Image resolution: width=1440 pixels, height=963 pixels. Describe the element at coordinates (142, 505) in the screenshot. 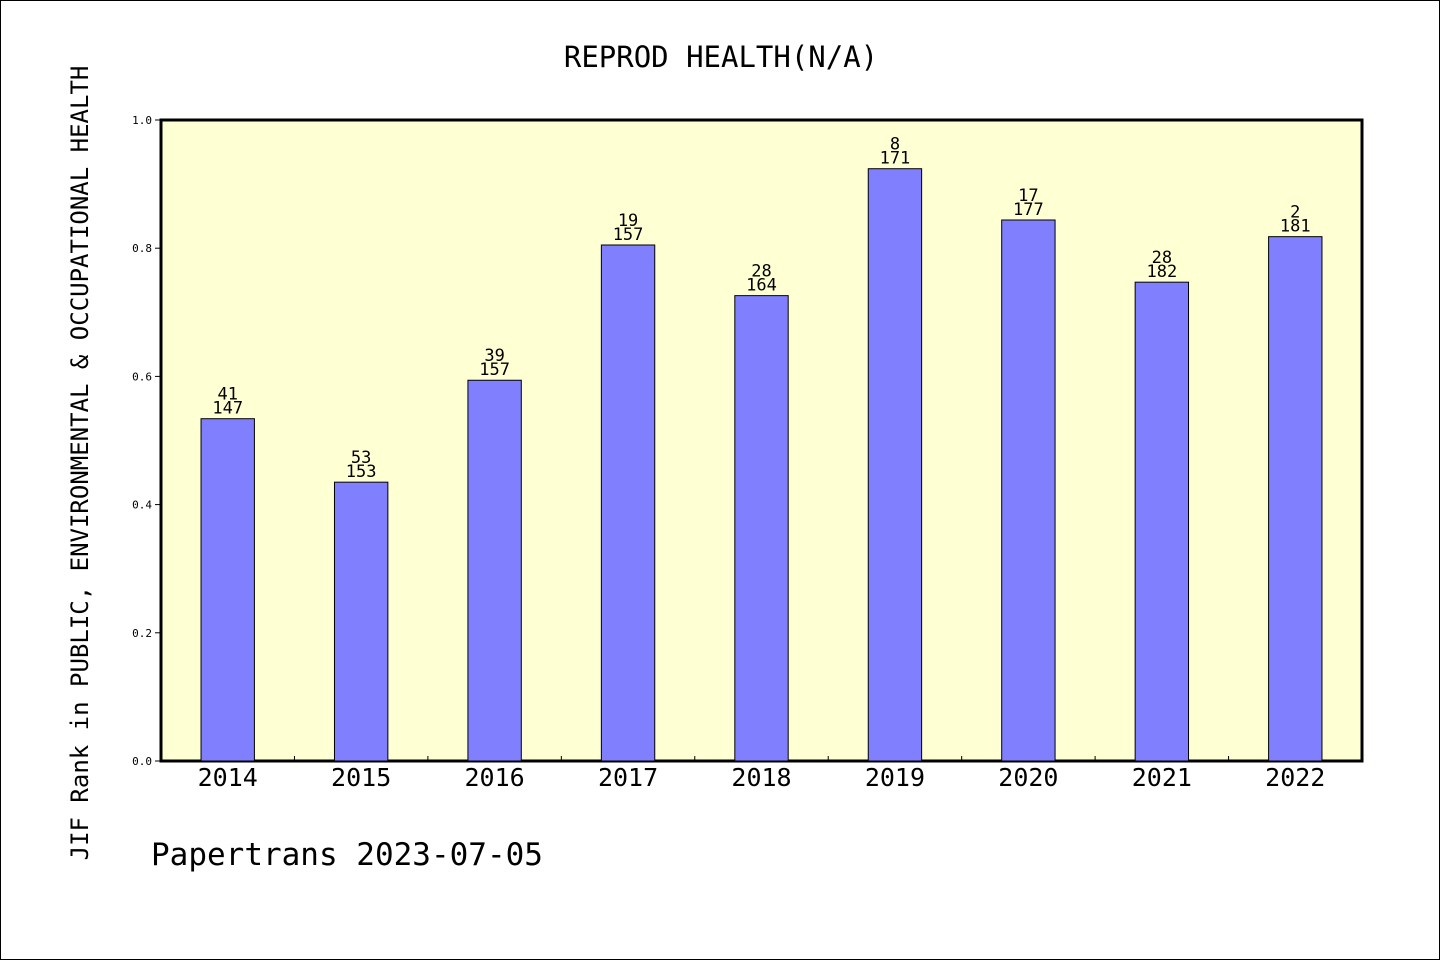

I see `y-tick-label: 0.4` at that location.